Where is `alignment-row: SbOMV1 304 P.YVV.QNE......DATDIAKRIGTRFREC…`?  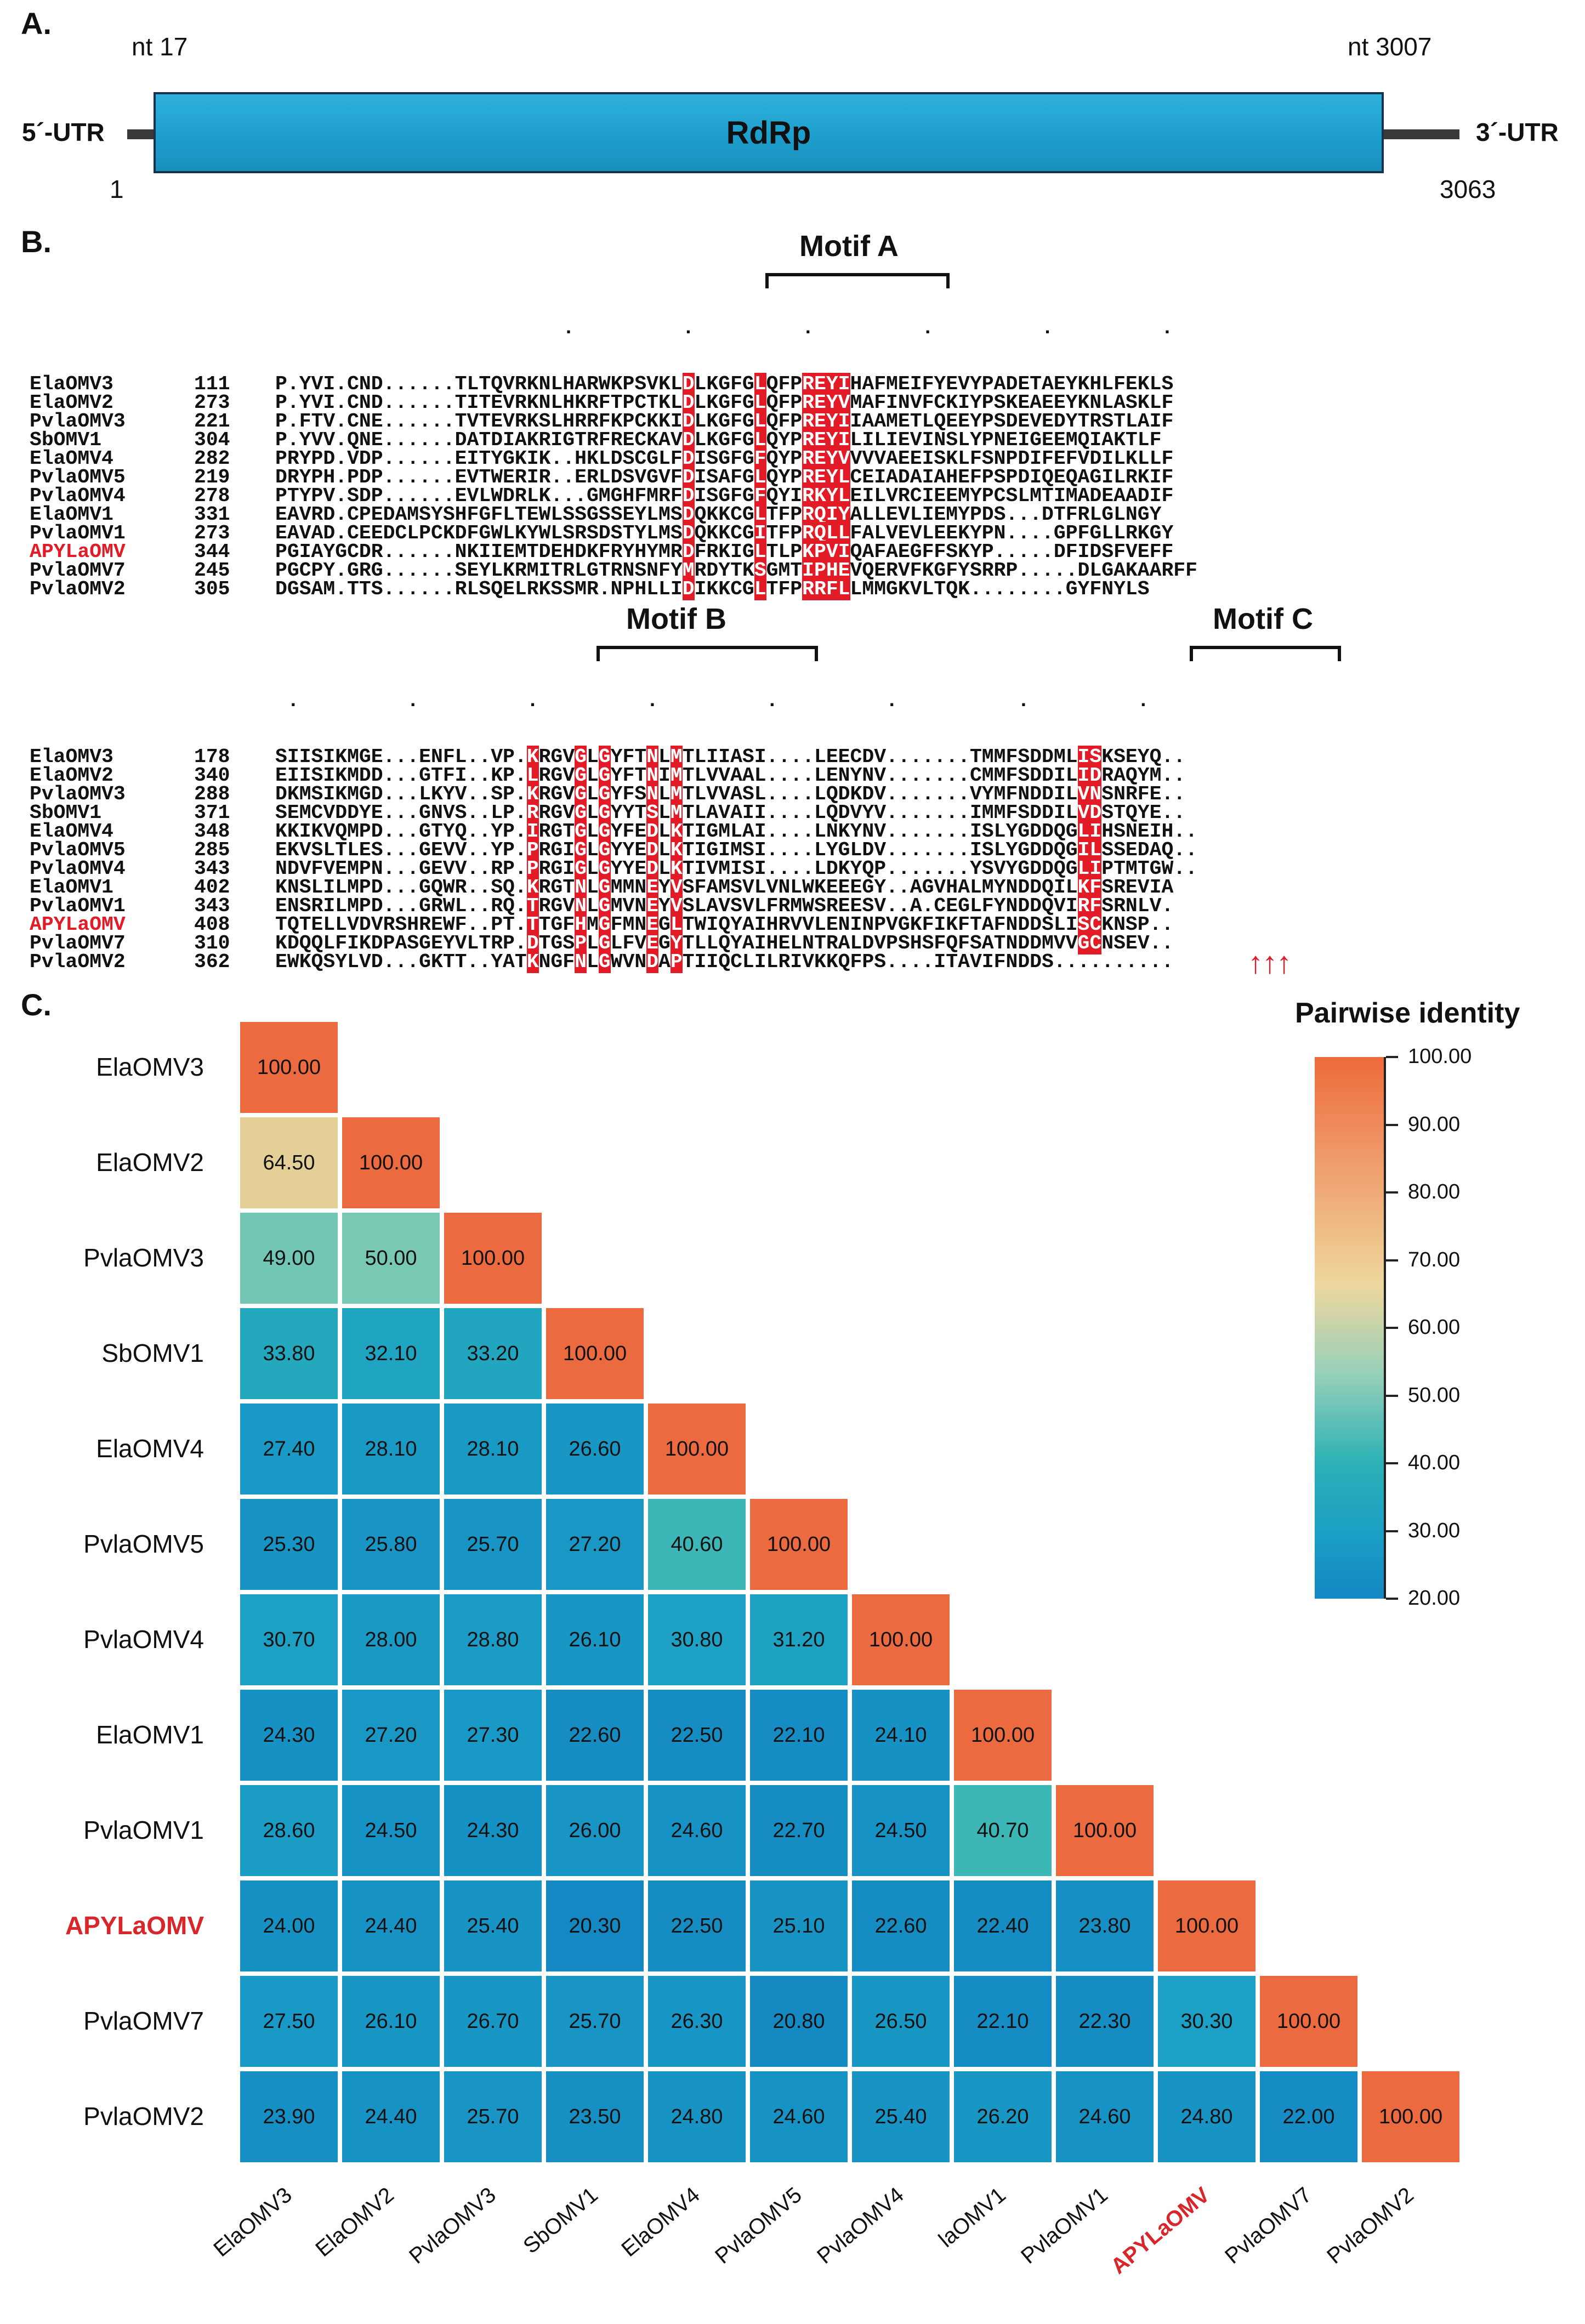
alignment-row: SbOMV1 304 P.YVV.QNE......DATDIAKRIGTRFREC… is located at coordinates (595, 440).